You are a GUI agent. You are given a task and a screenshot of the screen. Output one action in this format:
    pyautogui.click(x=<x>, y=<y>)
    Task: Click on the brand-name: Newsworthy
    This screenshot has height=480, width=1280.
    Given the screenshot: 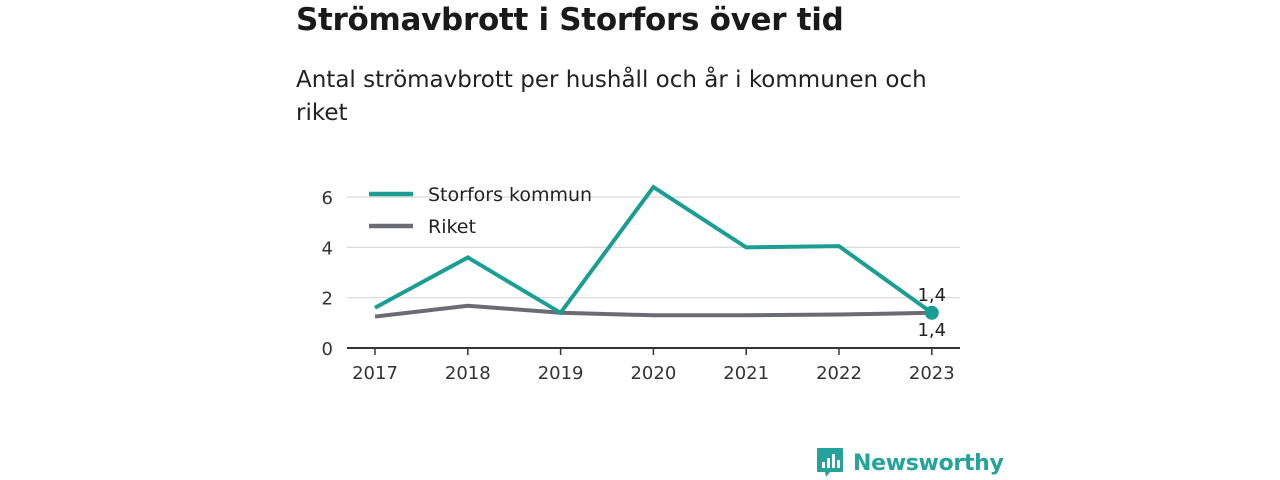 What is the action you would take?
    pyautogui.click(x=928, y=463)
    